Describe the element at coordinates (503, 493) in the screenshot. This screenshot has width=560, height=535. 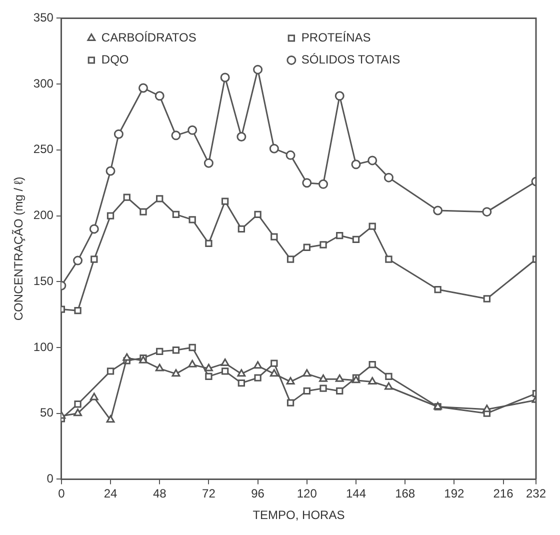
I see `x-tick-label: 216` at that location.